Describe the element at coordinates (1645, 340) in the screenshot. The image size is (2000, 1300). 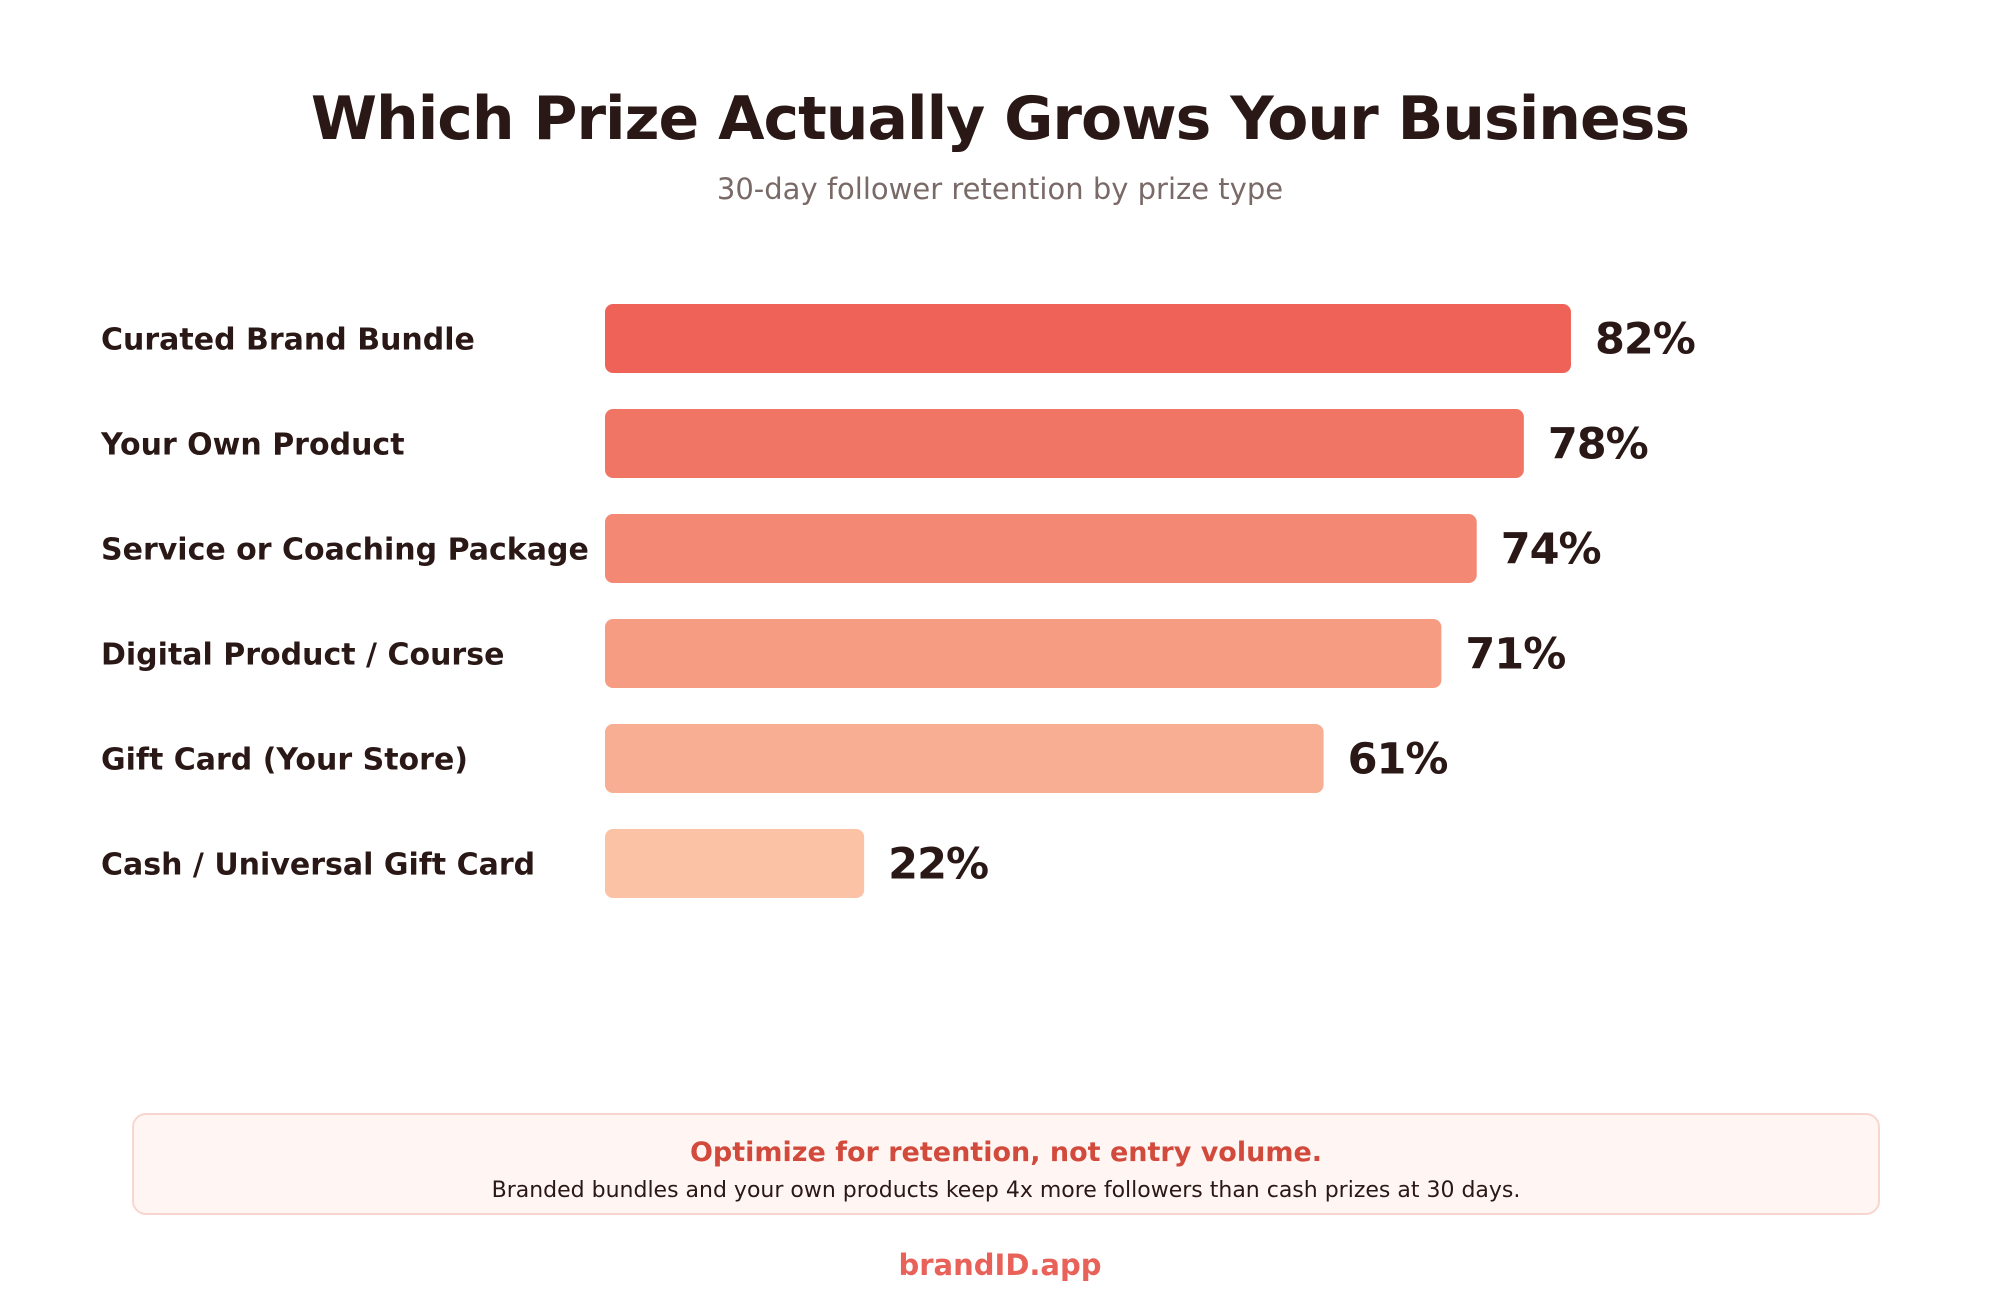
I see `value-label: 82%` at that location.